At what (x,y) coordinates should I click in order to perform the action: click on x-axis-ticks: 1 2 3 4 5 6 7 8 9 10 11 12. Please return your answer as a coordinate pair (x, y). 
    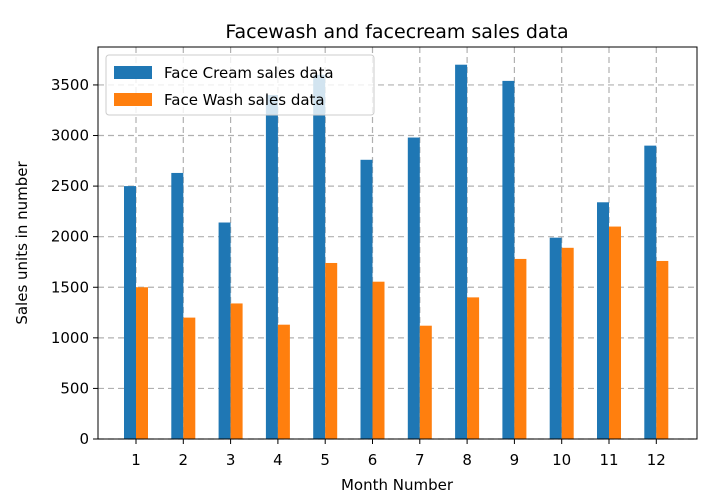
    Looking at the image, I should click on (398, 454).